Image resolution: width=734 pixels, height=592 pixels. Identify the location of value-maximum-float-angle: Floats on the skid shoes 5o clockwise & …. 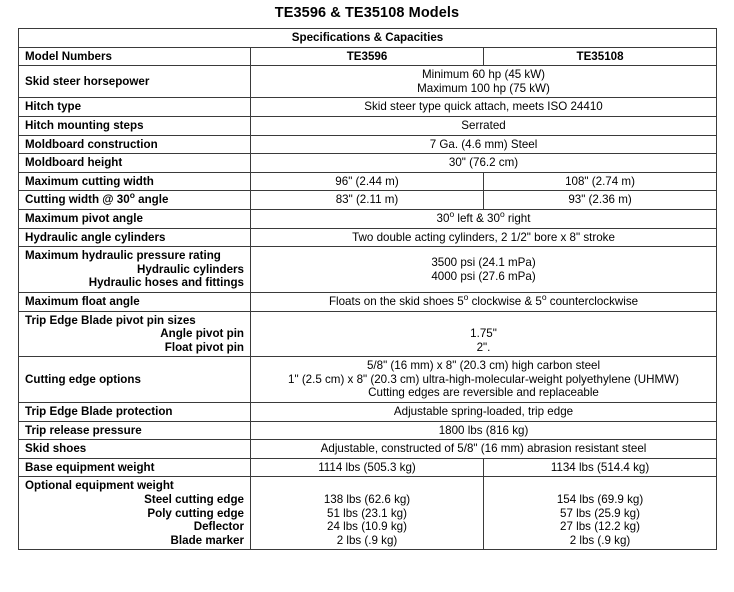
(483, 301).